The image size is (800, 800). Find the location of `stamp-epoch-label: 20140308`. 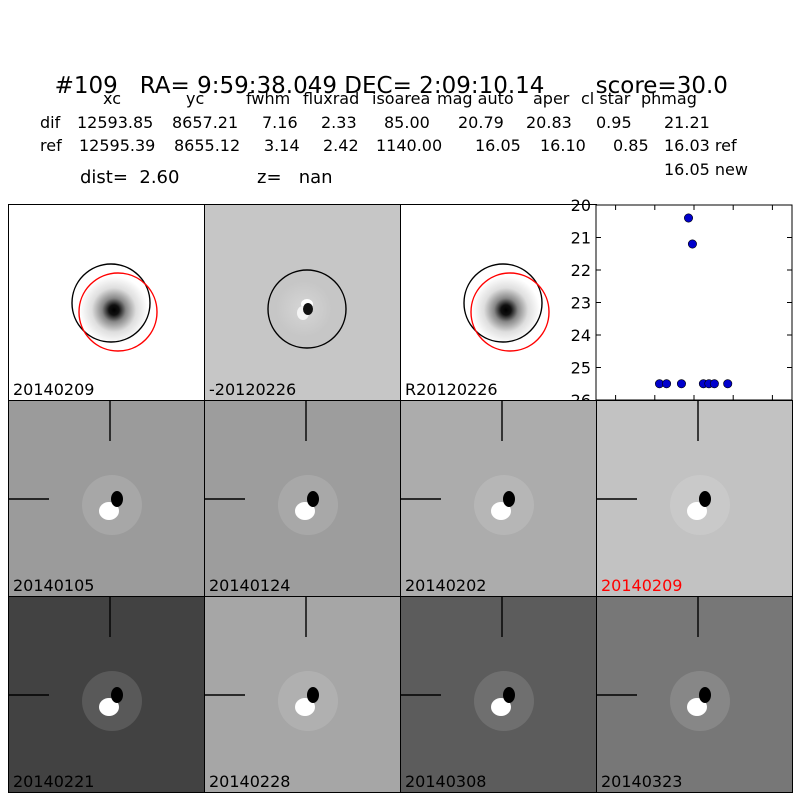

stamp-epoch-label: 20140308 is located at coordinates (446, 781).